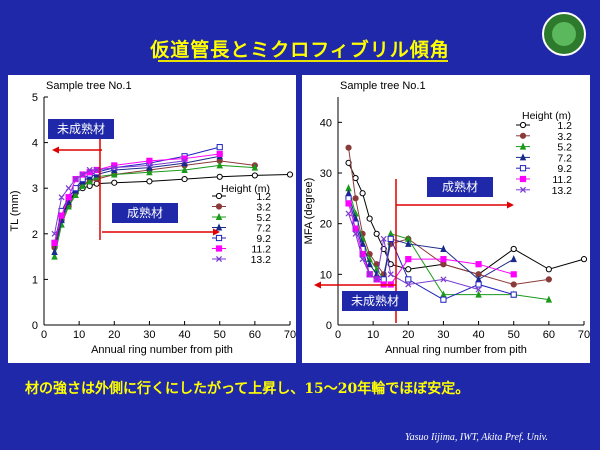 This screenshot has height=450, width=600. I want to click on series-line, so click(137, 198).